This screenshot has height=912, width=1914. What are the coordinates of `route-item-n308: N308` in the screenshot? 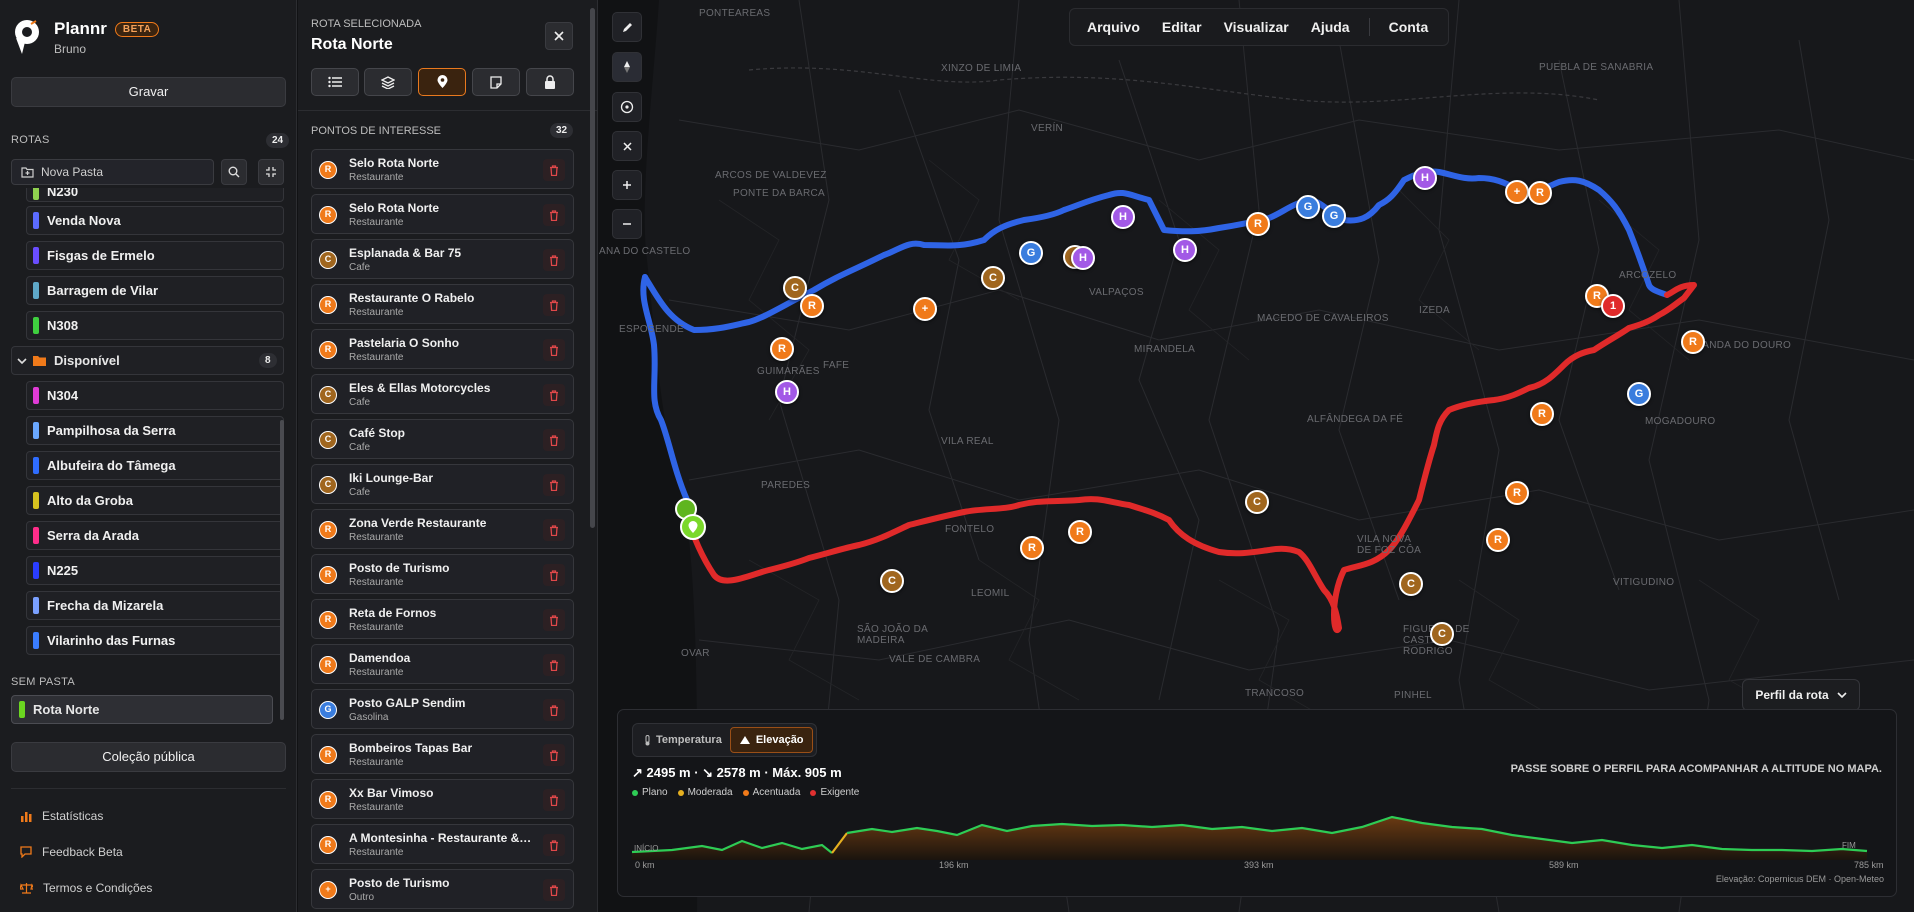 It's located at (155, 325).